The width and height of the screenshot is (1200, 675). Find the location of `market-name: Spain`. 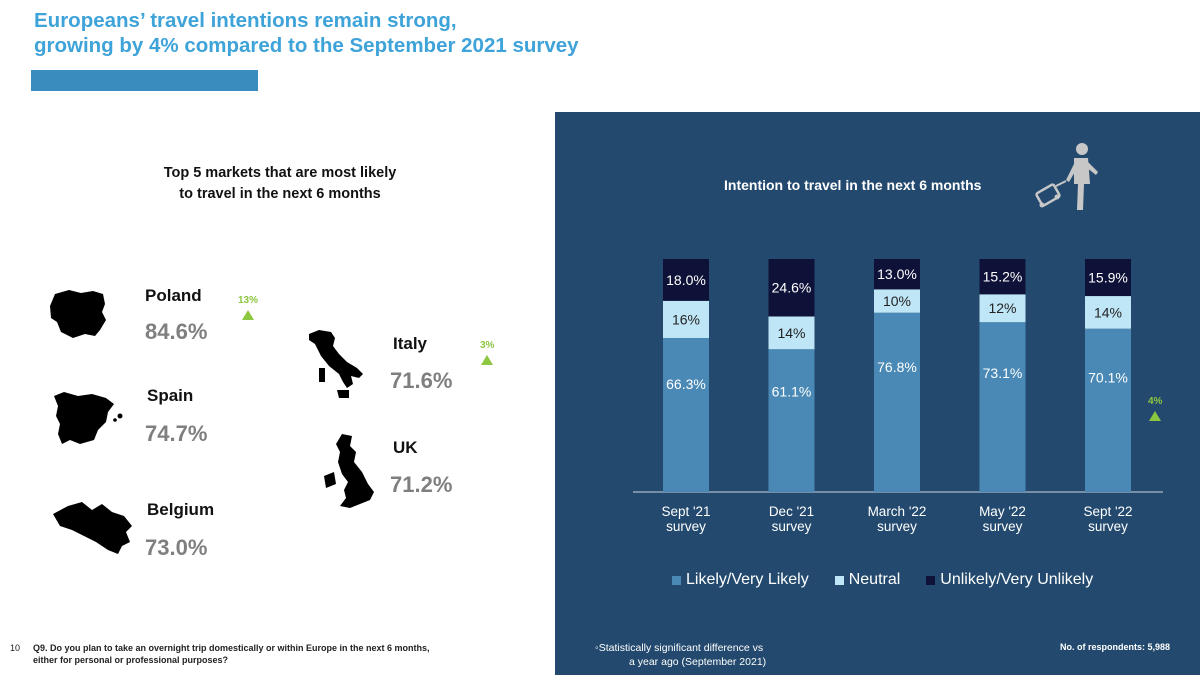

market-name: Spain is located at coordinates (170, 395).